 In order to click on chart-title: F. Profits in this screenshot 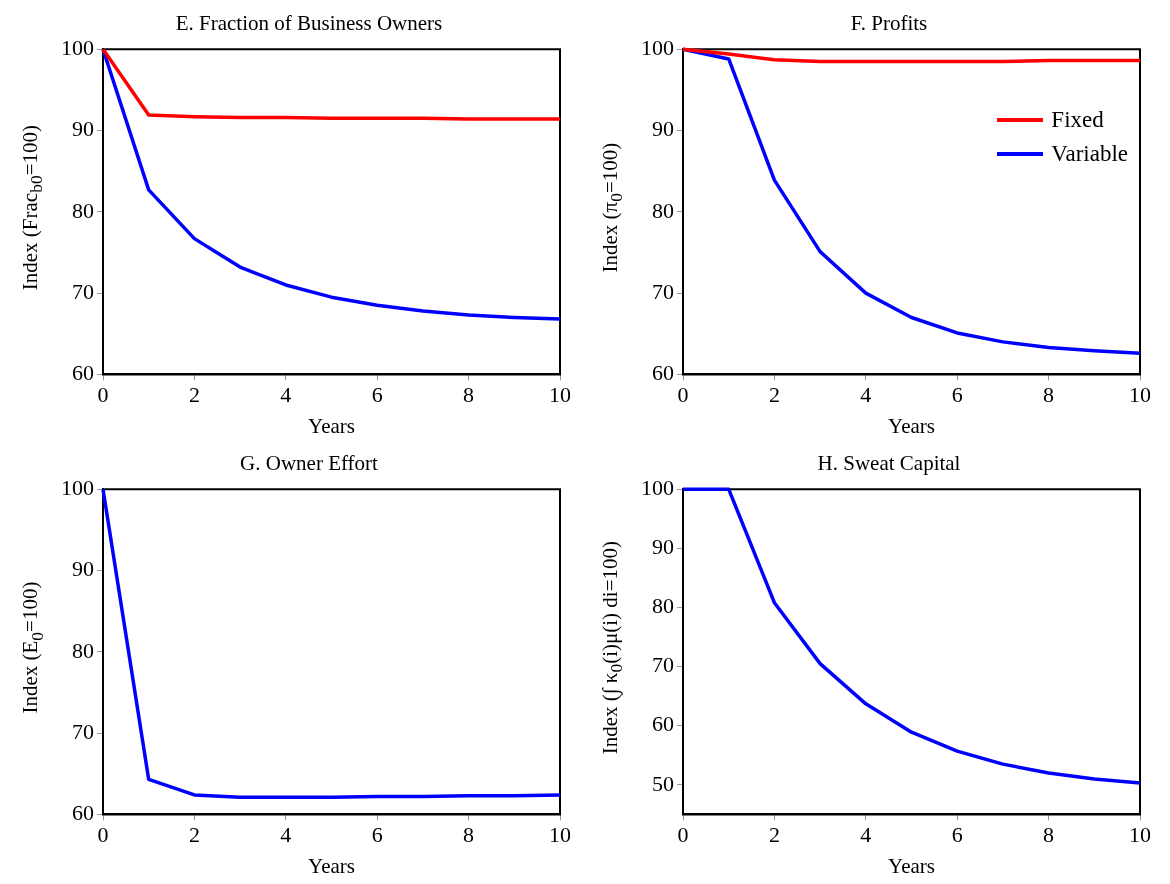, I will do `click(889, 23)`.